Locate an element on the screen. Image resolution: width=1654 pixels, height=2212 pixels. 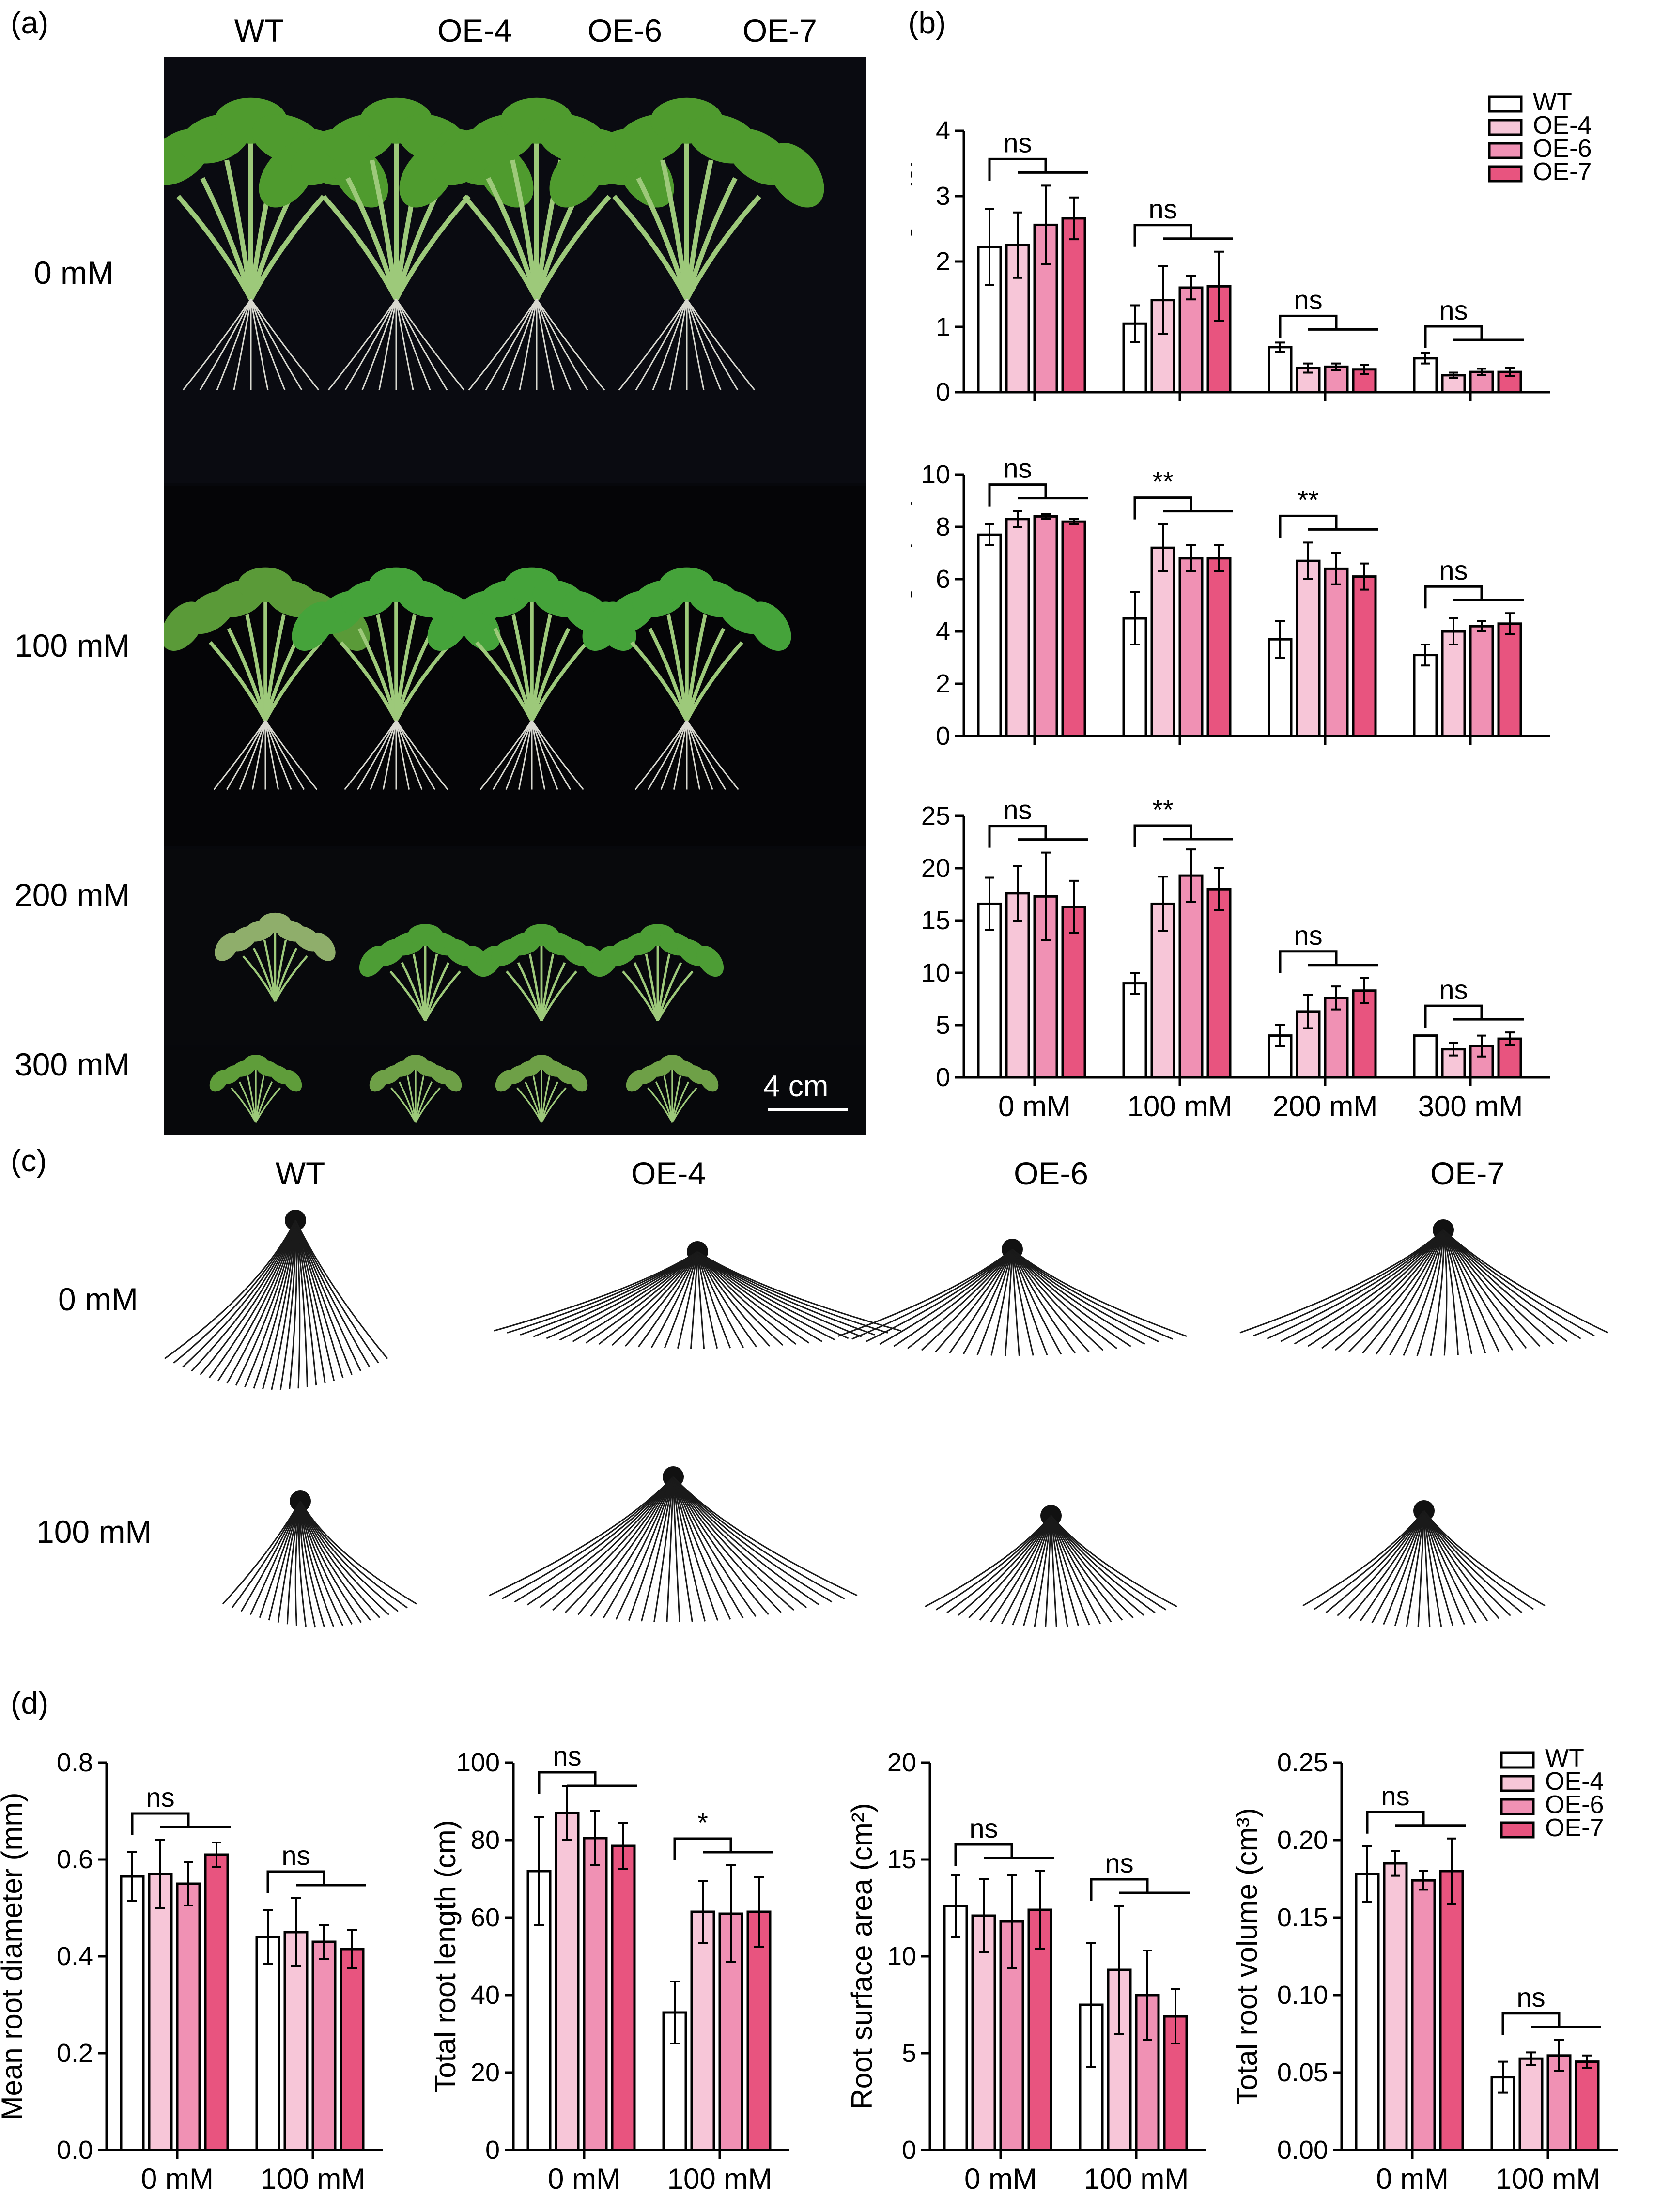
plant-height-plot: 0 2 4 6 8 10 Plant height (cm) ns ** ** ns is located at coordinates (1231, 602).